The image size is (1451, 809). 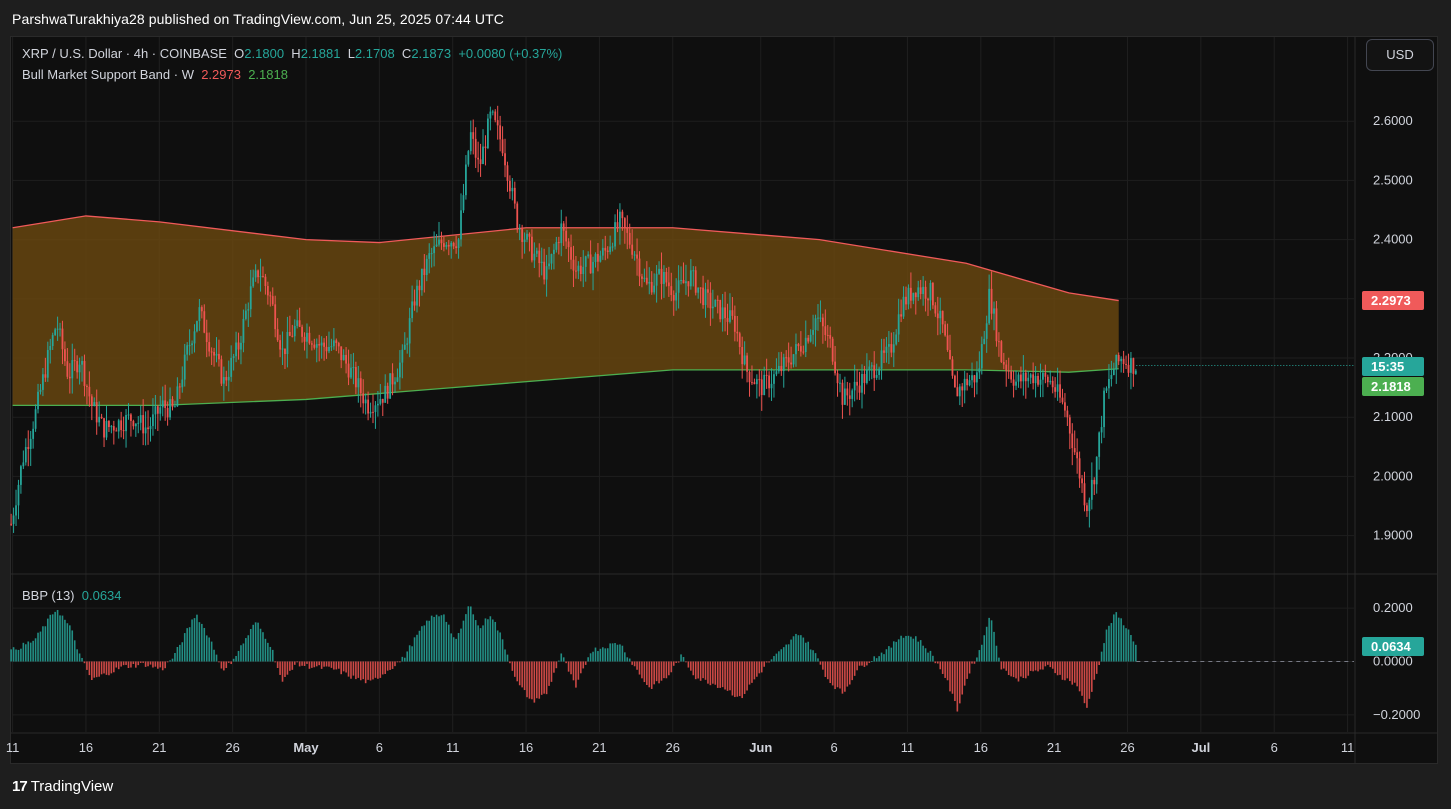 What do you see at coordinates (124, 53) in the screenshot?
I see `symbol-name: XRP / U.S. Dollar · 4h · COINBASE` at bounding box center [124, 53].